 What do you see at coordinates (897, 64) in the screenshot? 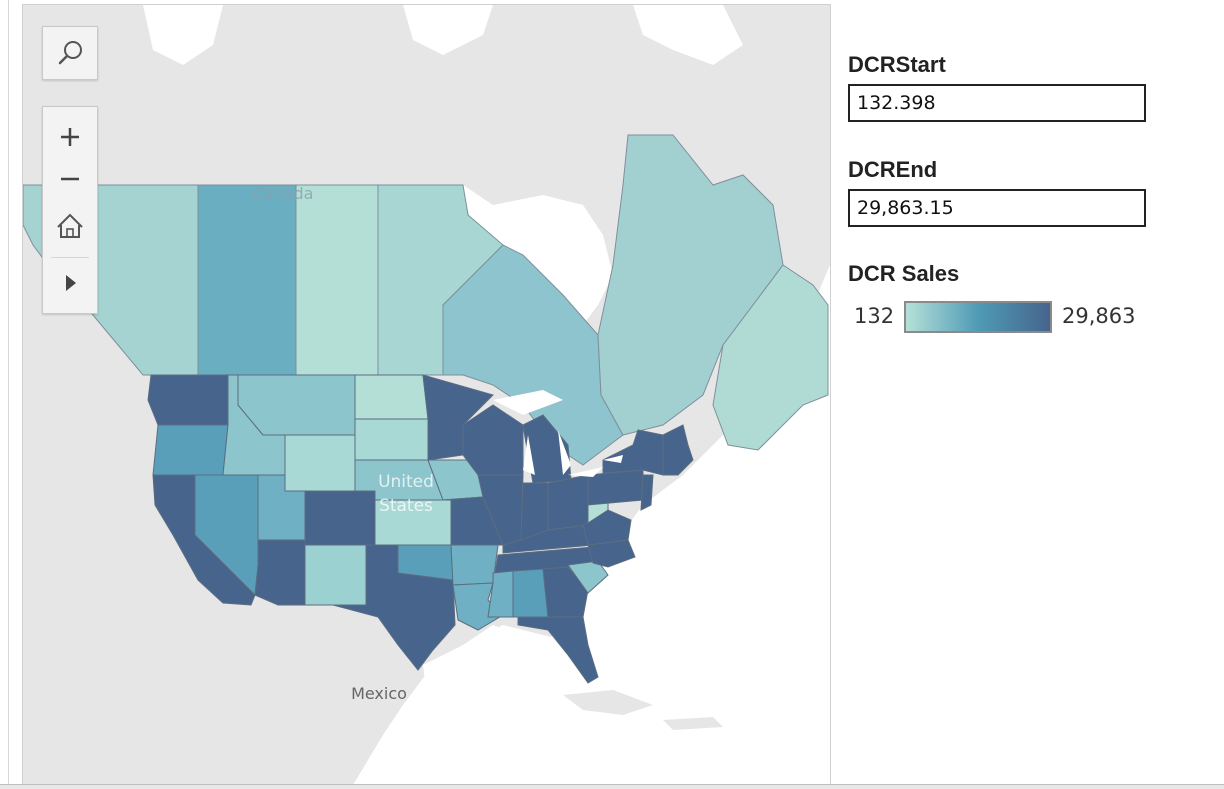
I see `dcr-start-title: DCRStart` at bounding box center [897, 64].